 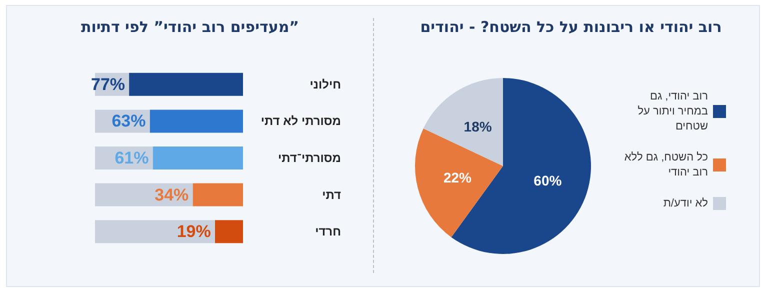 I want to click on data-label: 18%, so click(x=478, y=126).